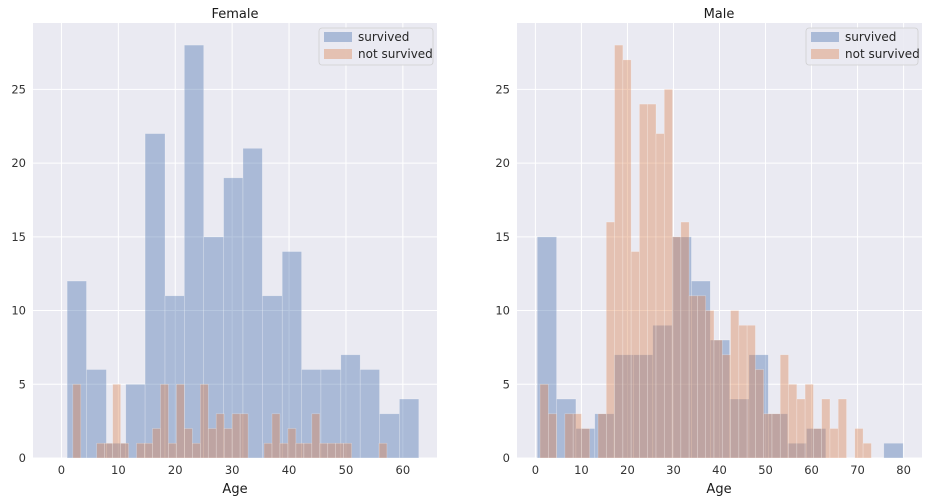  What do you see at coordinates (289, 470) in the screenshot?
I see `female-x-tick-label: 40` at bounding box center [289, 470].